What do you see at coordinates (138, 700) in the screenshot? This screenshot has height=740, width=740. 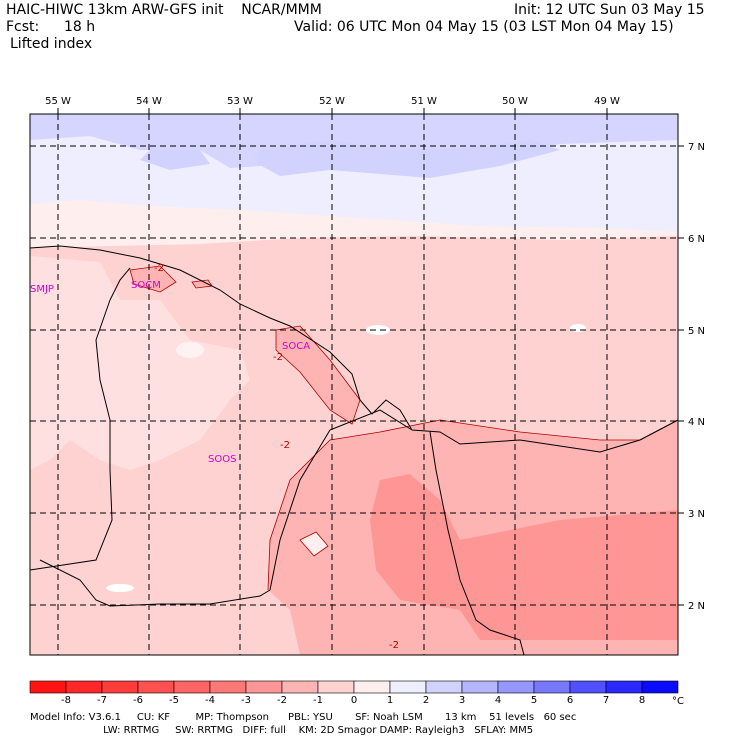 I see `colorbar-tick-label: -6` at bounding box center [138, 700].